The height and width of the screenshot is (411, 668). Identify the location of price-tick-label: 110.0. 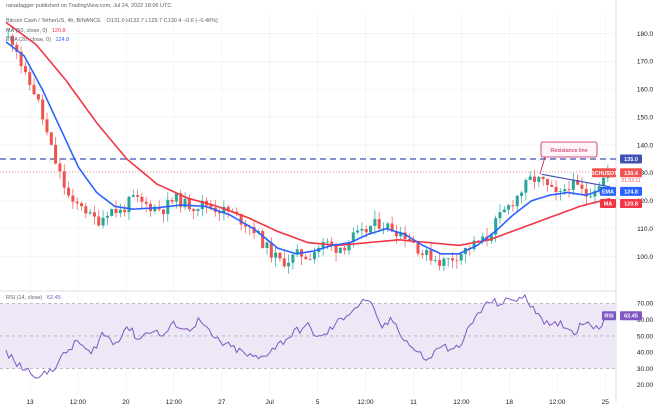
(645, 229).